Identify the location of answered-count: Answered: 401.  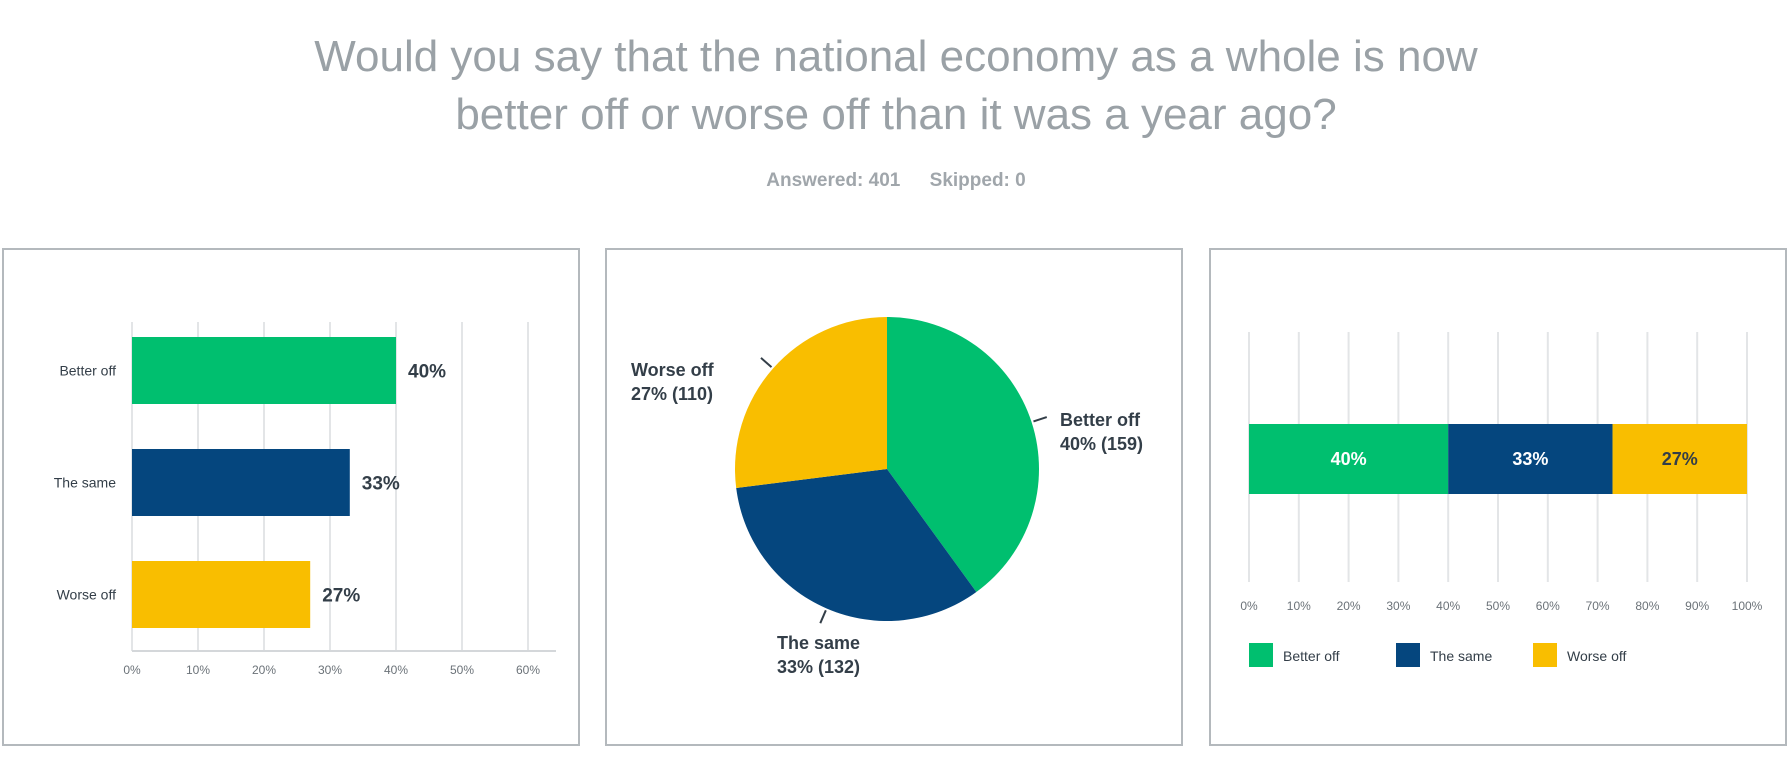
(833, 180).